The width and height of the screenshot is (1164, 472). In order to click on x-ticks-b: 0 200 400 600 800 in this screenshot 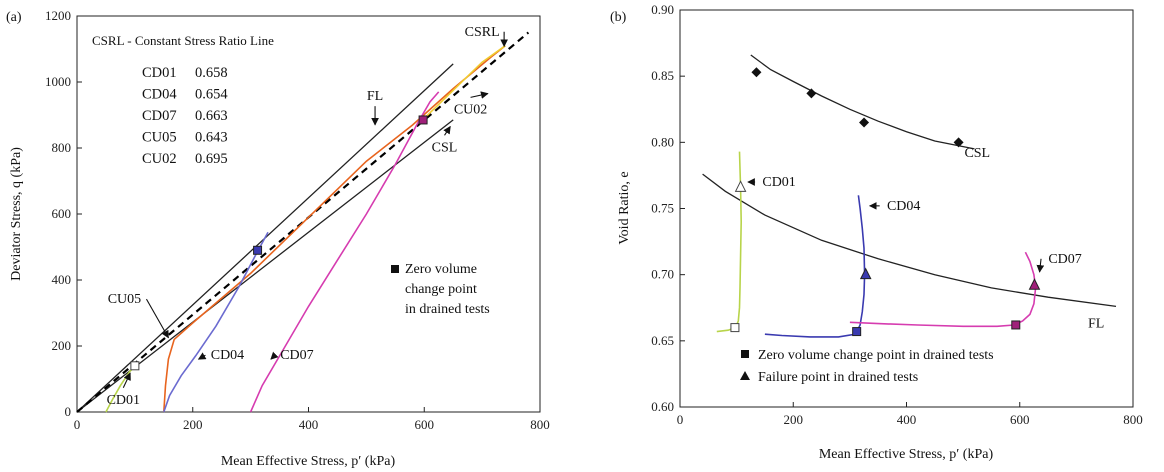, I will do `click(910, 414)`.